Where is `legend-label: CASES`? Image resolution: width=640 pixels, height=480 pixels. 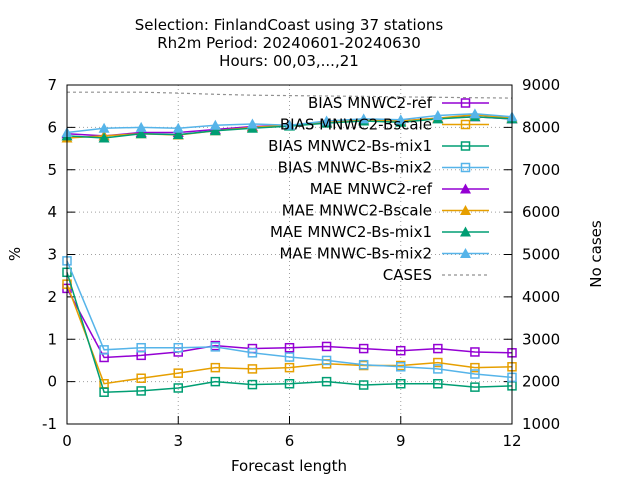 legend-label: CASES is located at coordinates (407, 275).